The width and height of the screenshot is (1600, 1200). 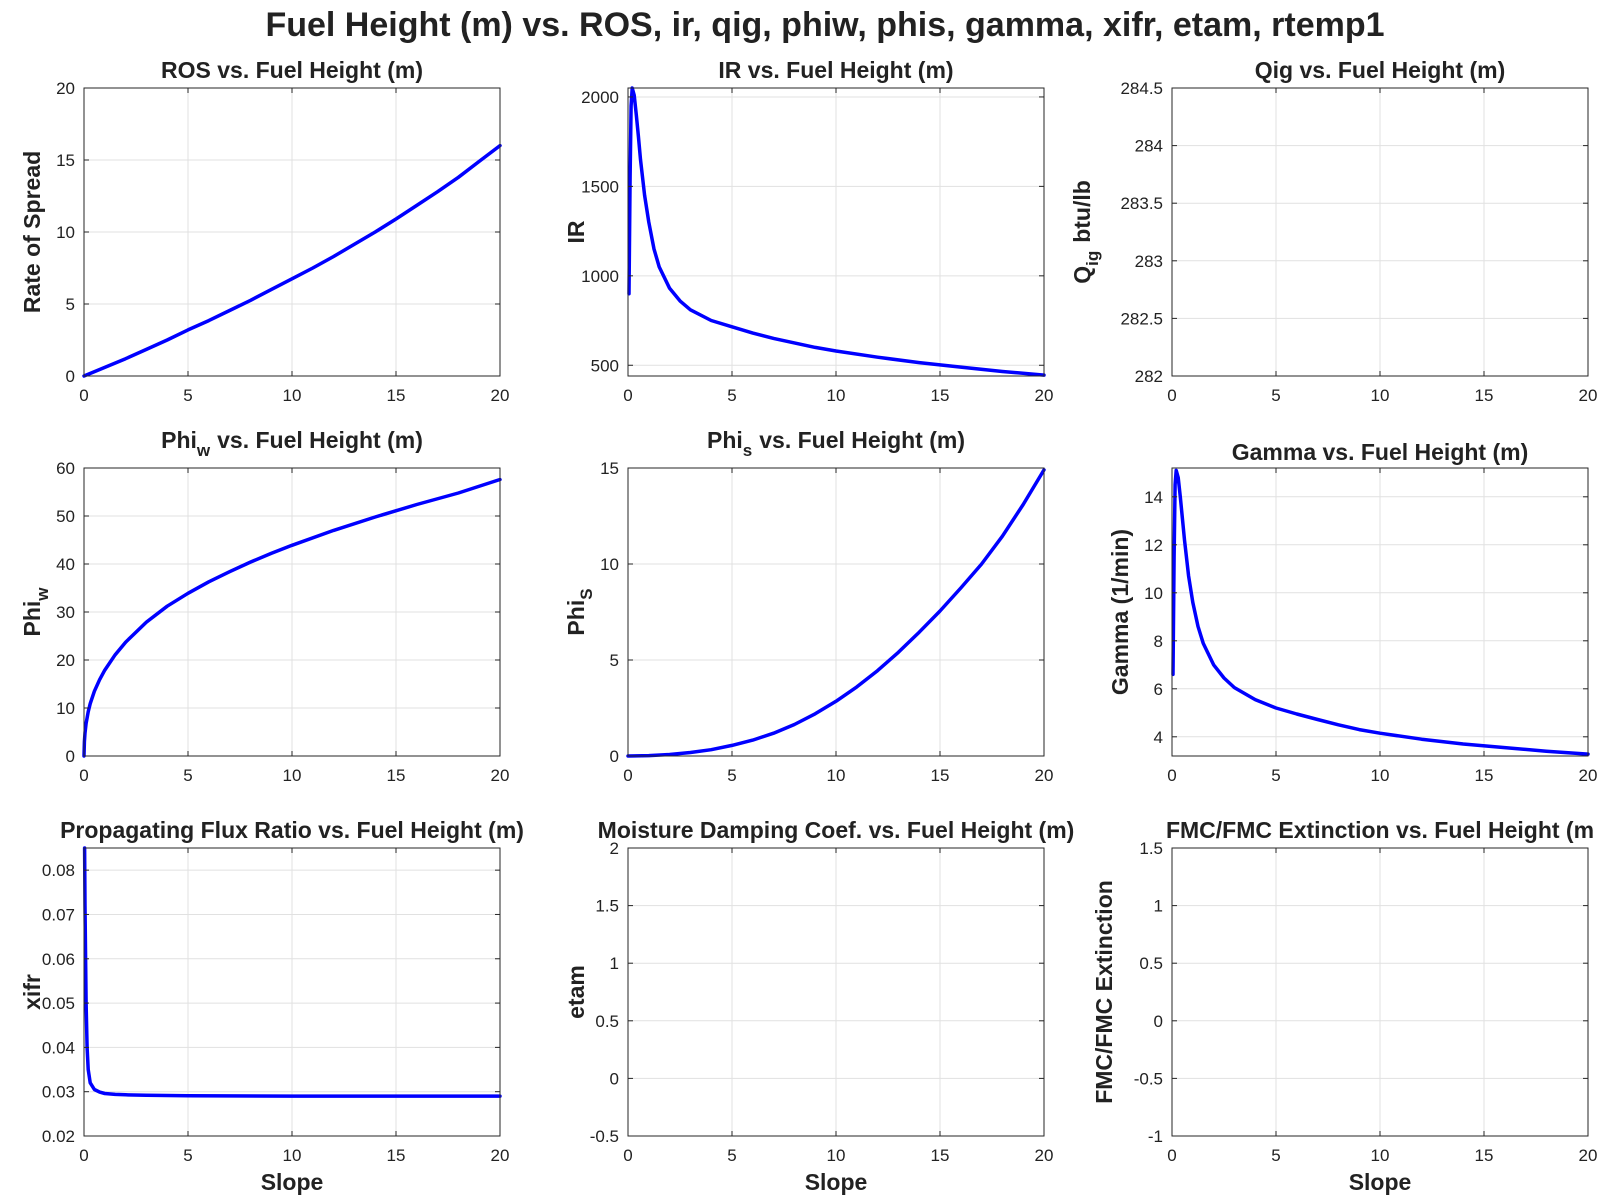 I want to click on y-label-subscript: ig, so click(x=1092, y=258).